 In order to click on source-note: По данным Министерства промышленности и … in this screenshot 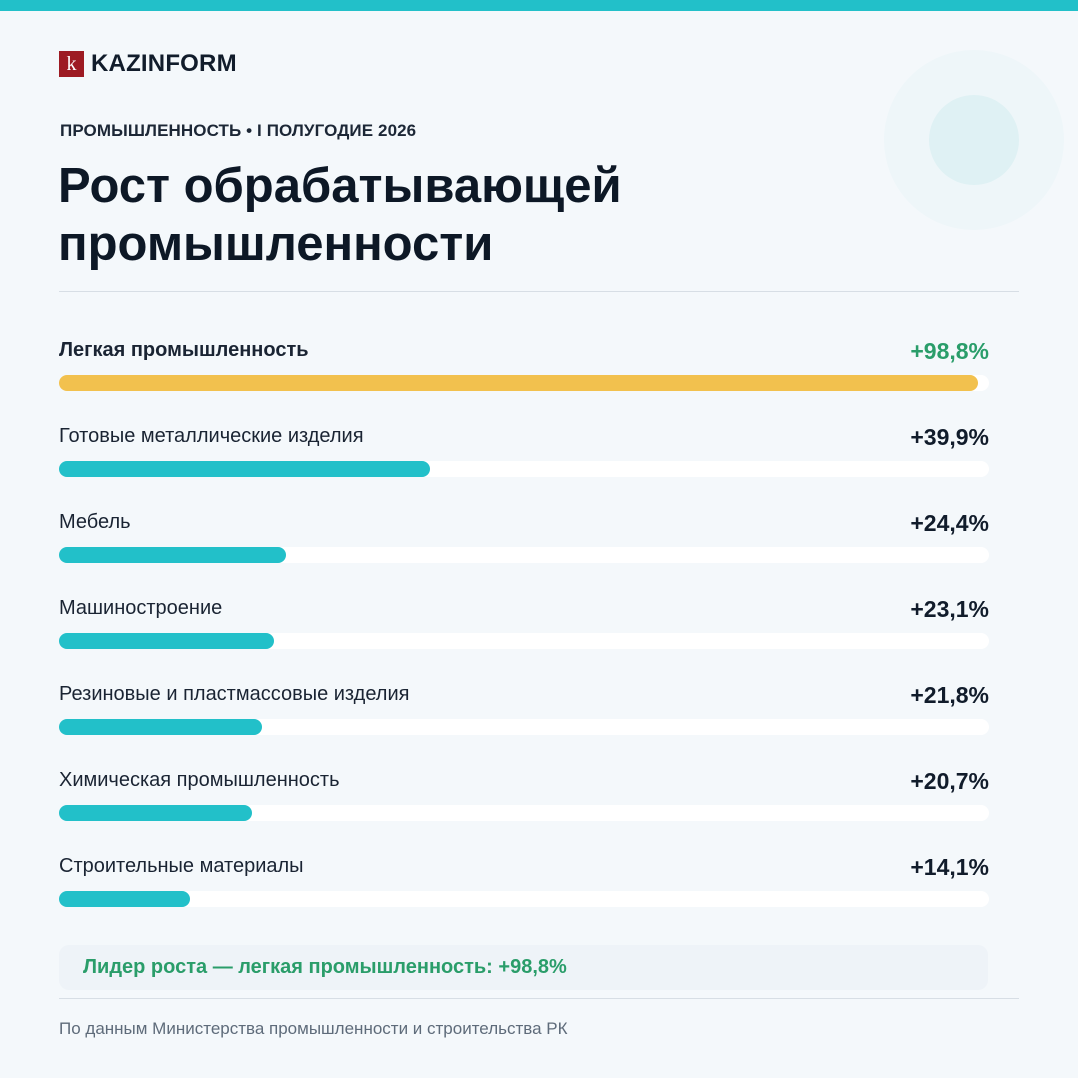, I will do `click(313, 1028)`.